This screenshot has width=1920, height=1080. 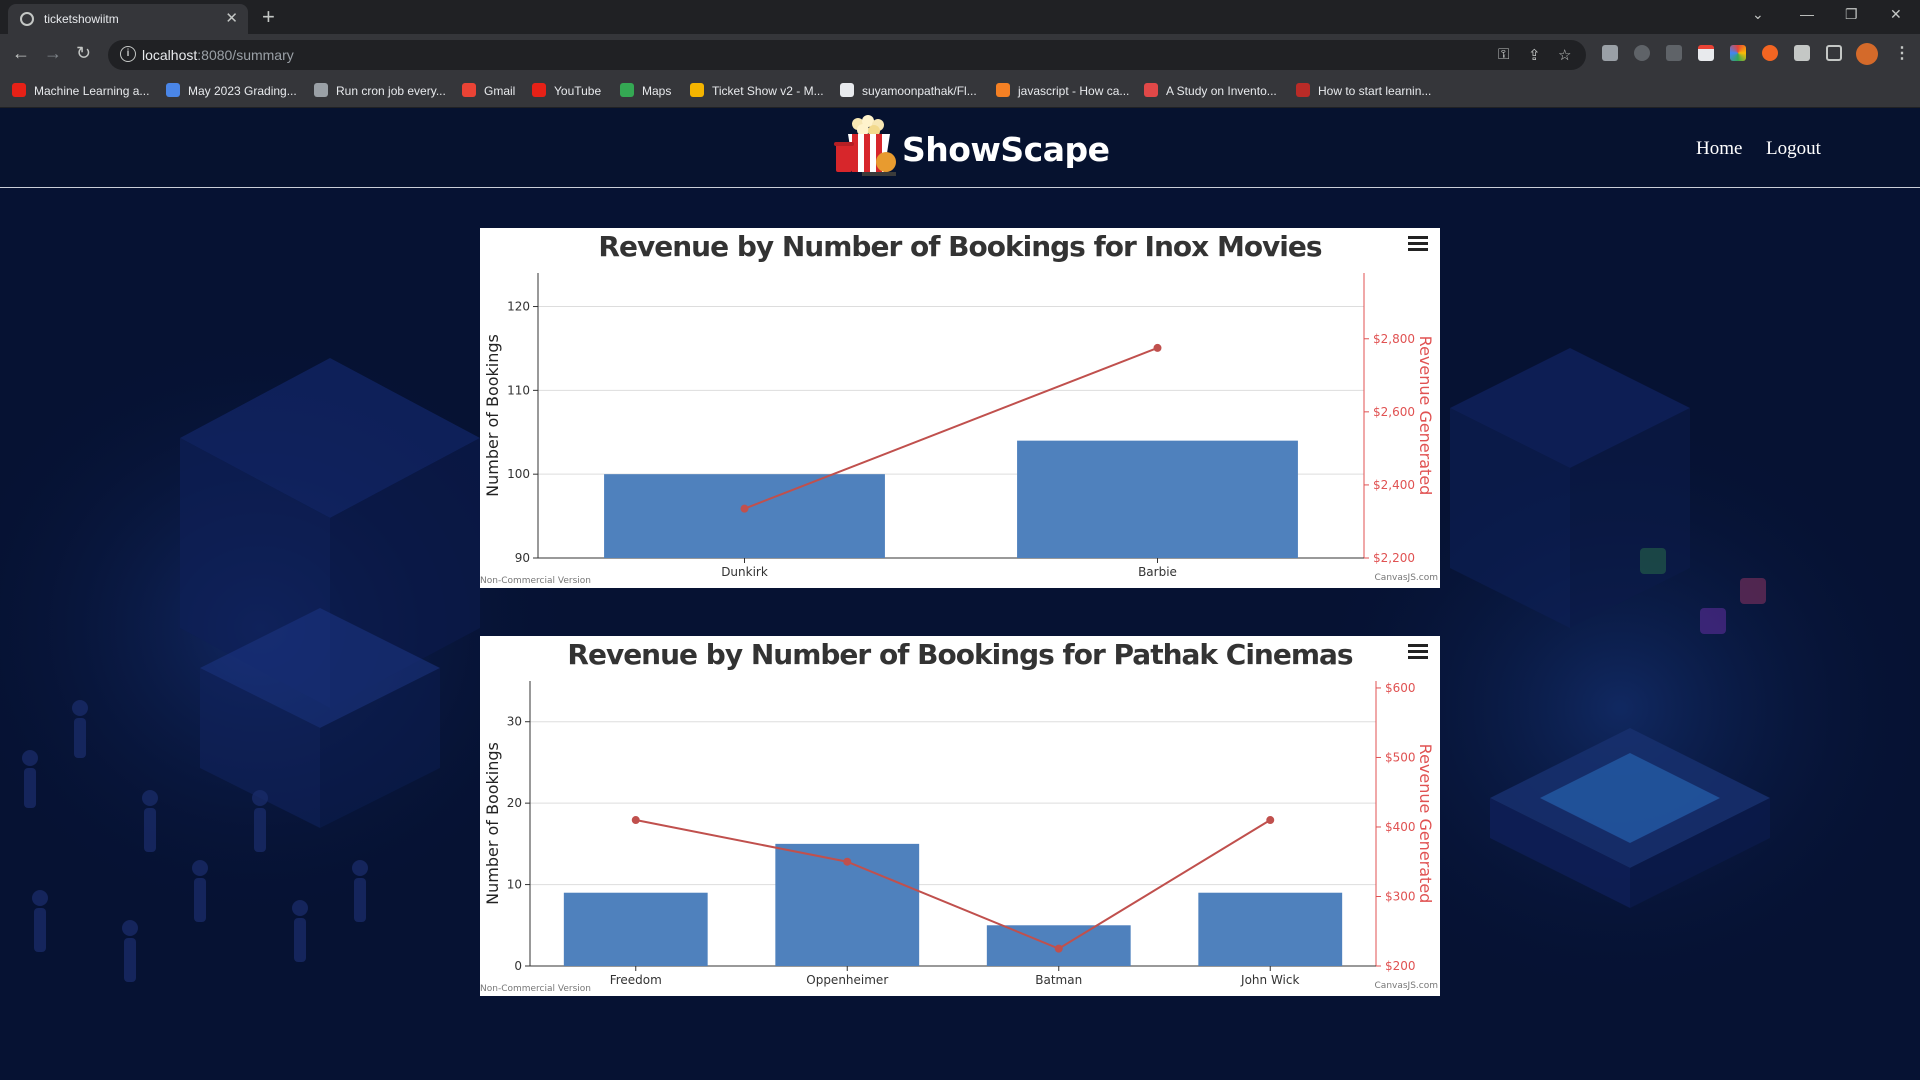 I want to click on share-icon: ⇪, so click(x=1534, y=55).